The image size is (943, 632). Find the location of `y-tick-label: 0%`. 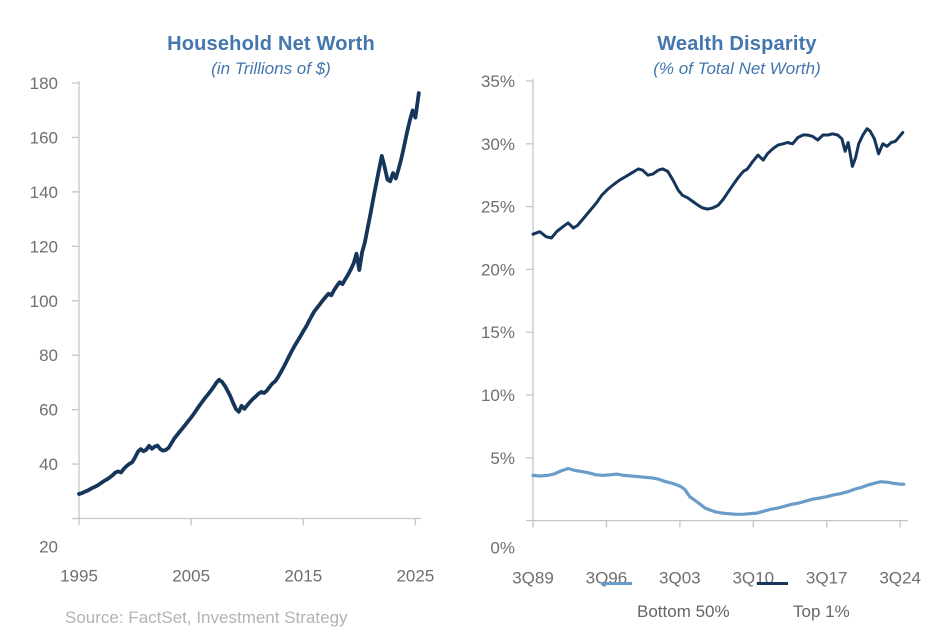

y-tick-label: 0% is located at coordinates (502, 548).